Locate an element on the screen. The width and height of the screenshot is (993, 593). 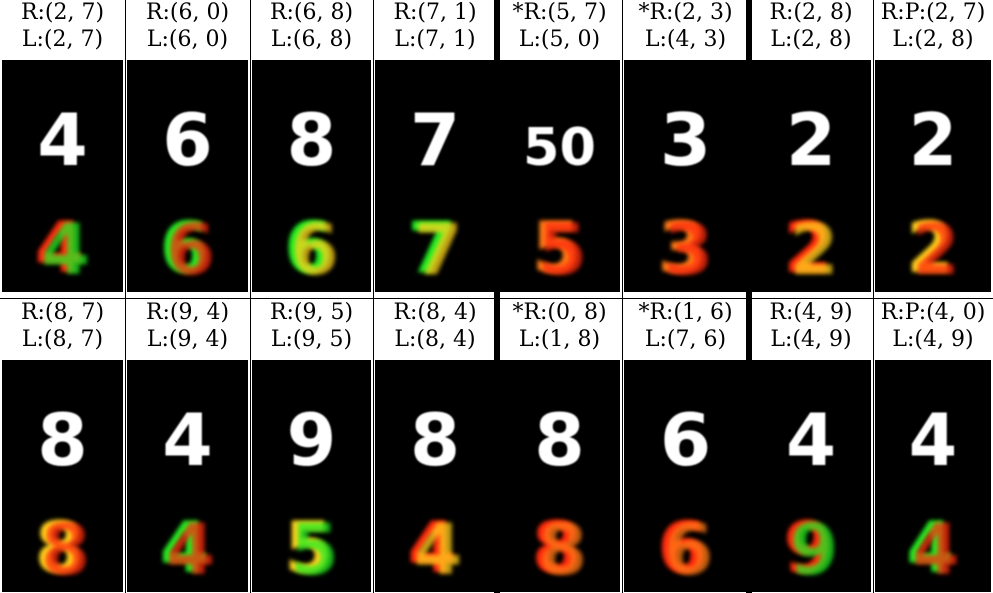
figure-cell: R:(8, 7) L:(8, 7) 8 8 8 is located at coordinates (62, 446).